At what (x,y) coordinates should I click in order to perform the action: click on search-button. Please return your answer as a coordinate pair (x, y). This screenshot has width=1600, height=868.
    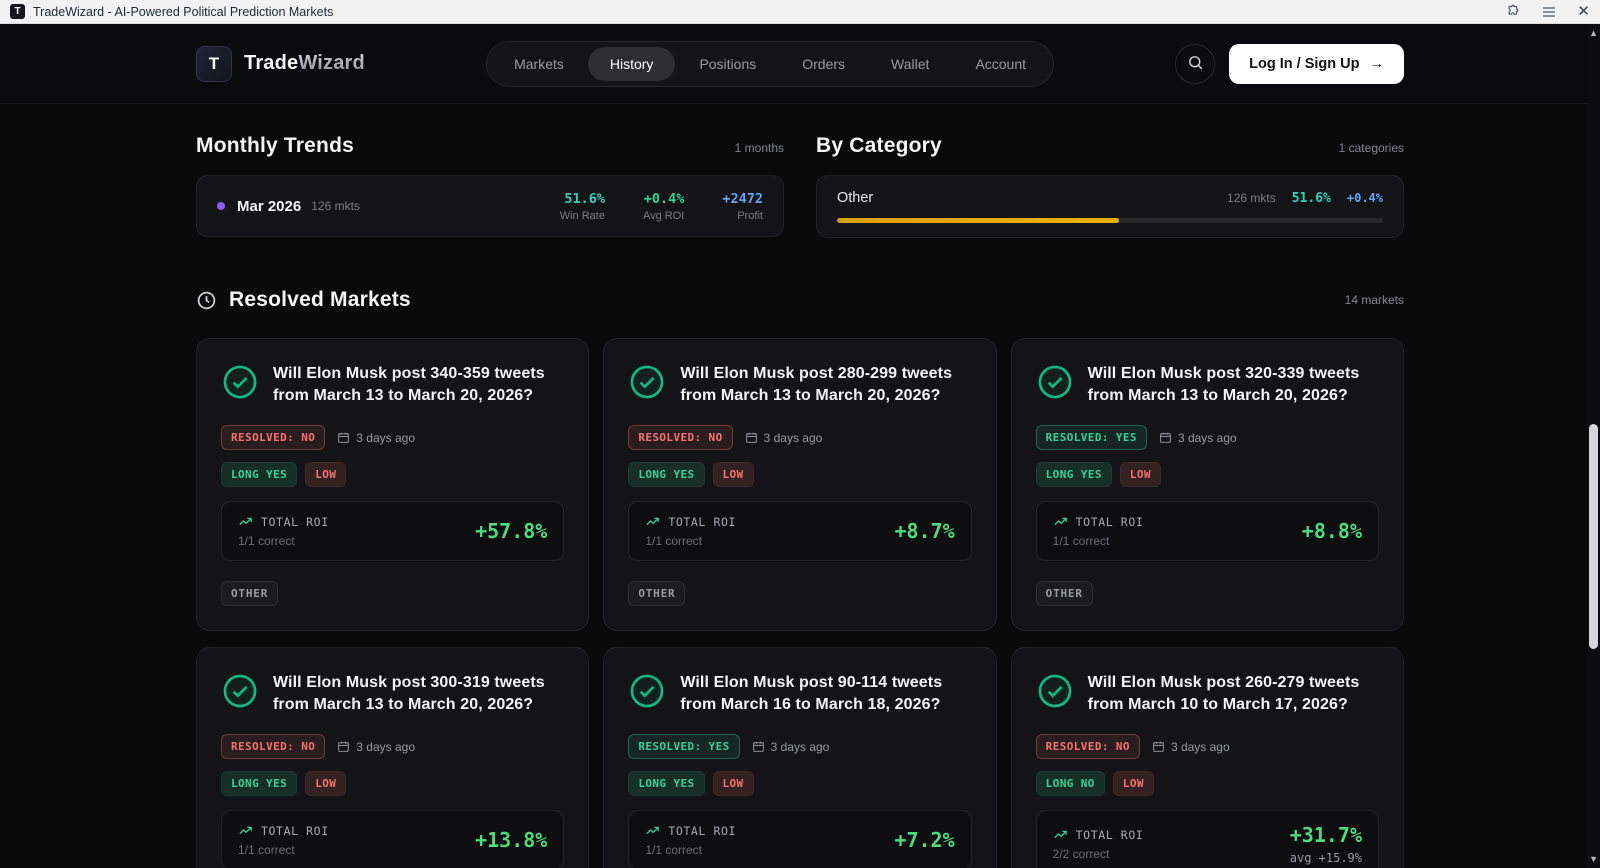
    Looking at the image, I should click on (1195, 63).